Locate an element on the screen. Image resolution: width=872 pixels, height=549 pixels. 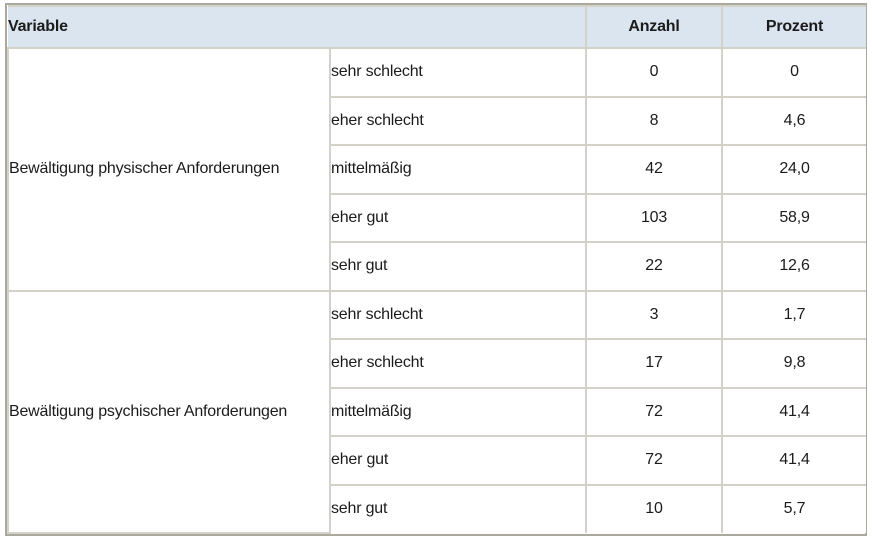
group-1-row-4-prozent: 58,9 is located at coordinates (793, 217).